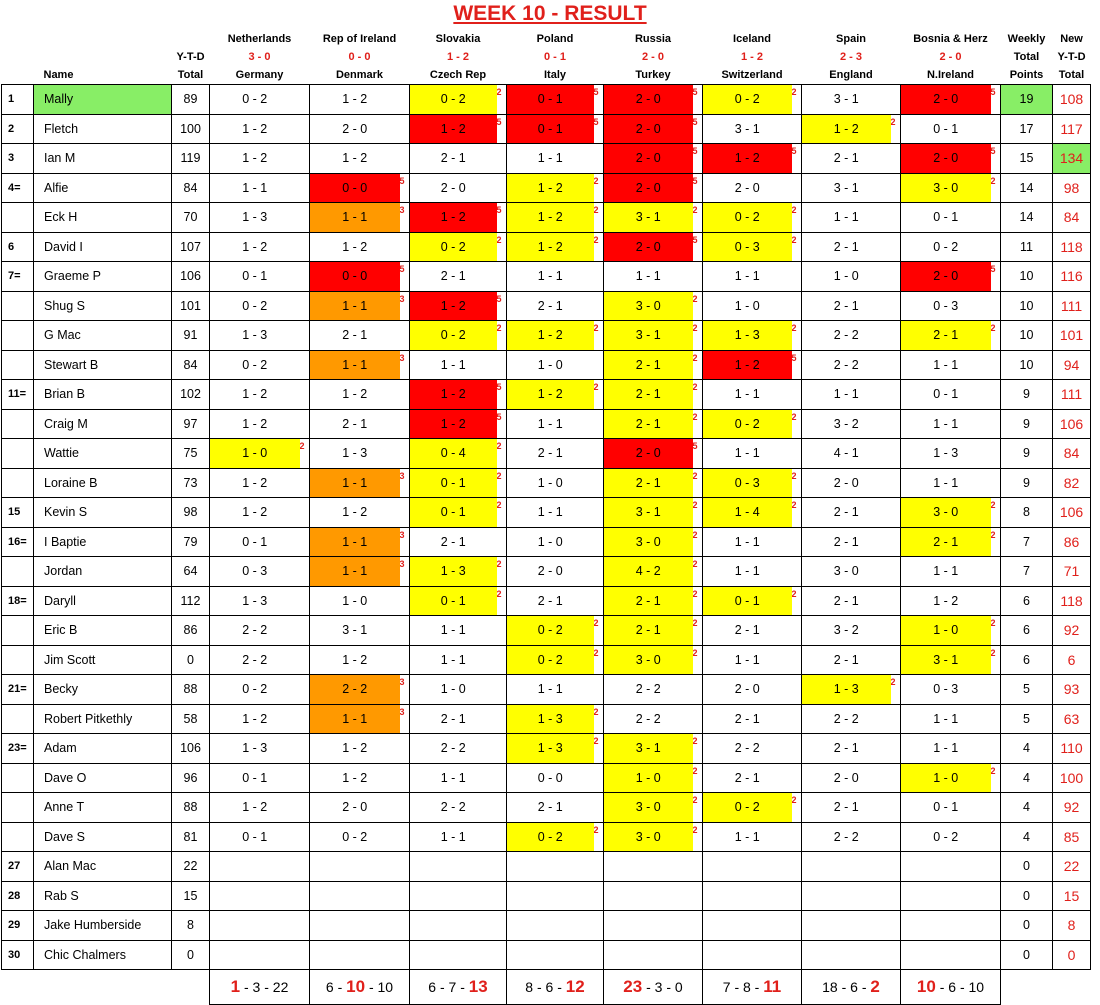 The image size is (1100, 1005). What do you see at coordinates (18, 57) in the screenshot?
I see `pos-header` at bounding box center [18, 57].